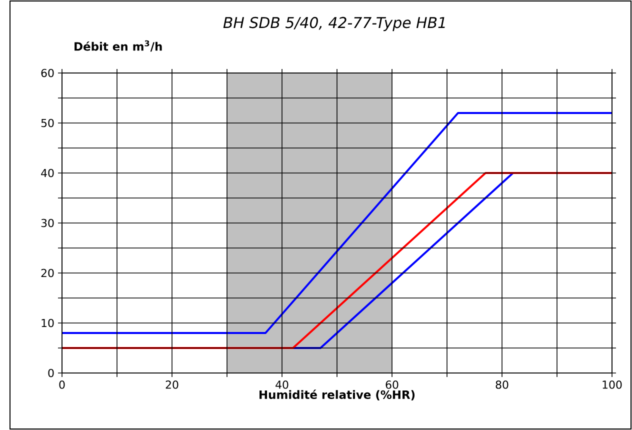  What do you see at coordinates (51, 373) in the screenshot?
I see `y-tick-label: 0` at bounding box center [51, 373].